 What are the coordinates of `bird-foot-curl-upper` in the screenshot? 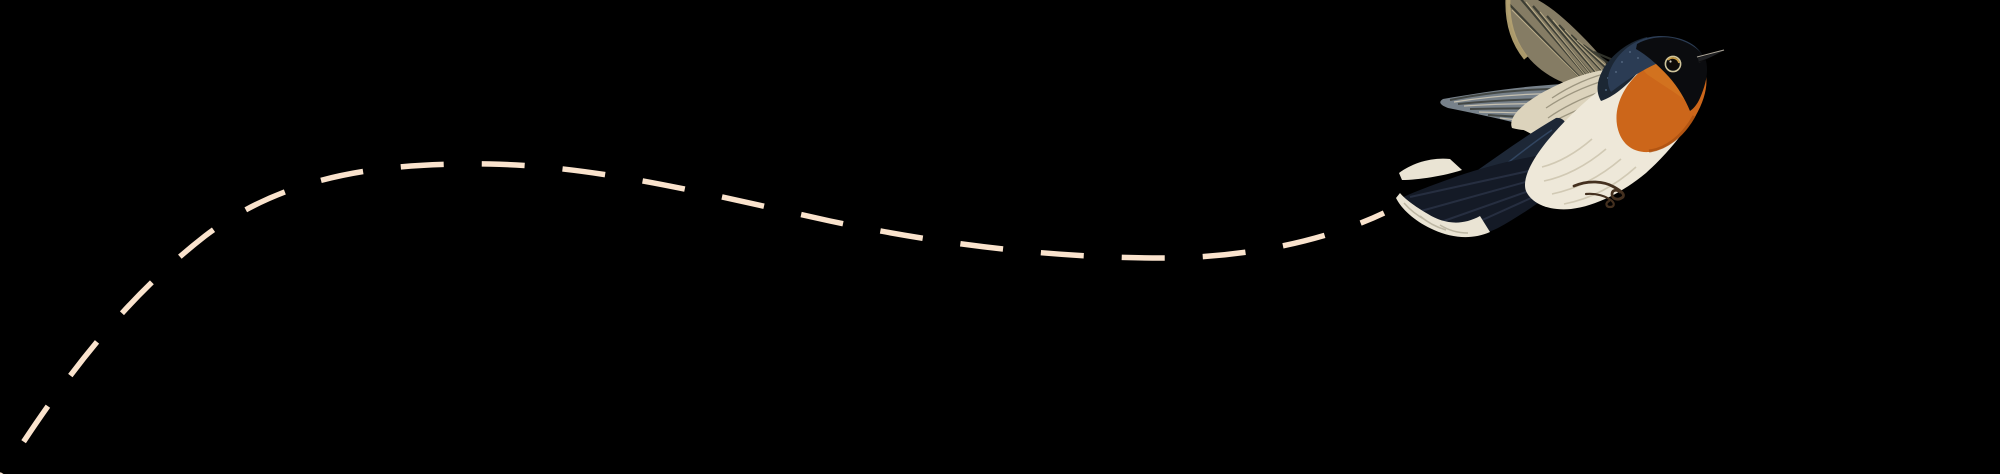 It's located at (1598, 190).